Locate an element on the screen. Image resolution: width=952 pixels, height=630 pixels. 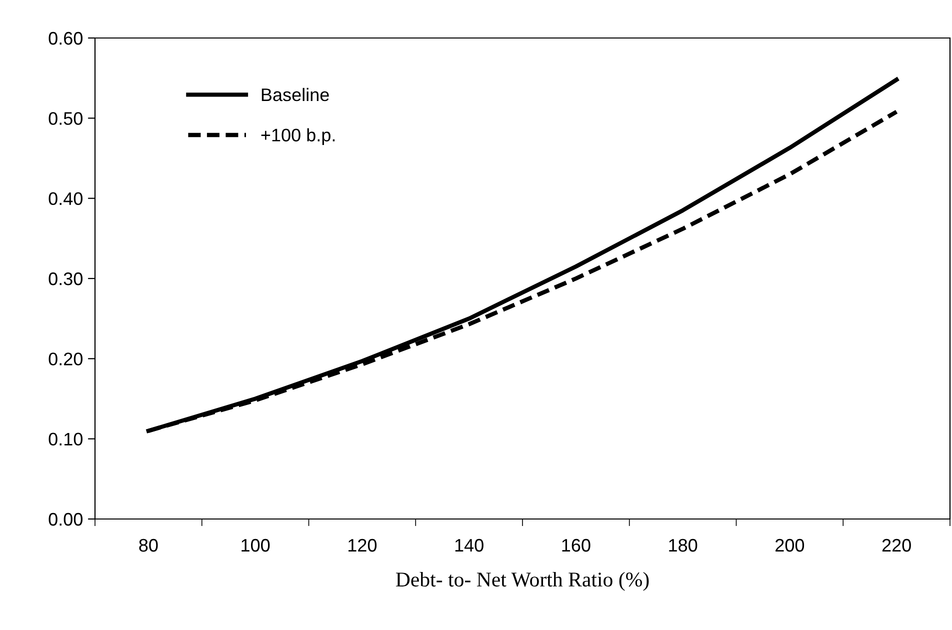
y-tick-label: 0.20 is located at coordinates (65, 359).